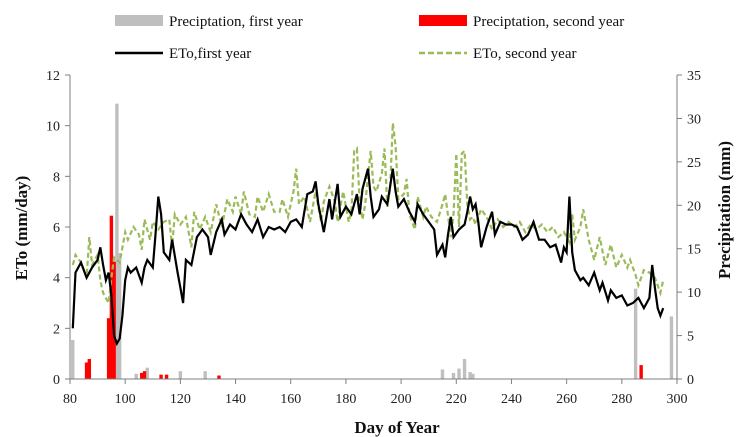 This screenshot has height=437, width=740. I want to click on x-tick-label: 180, so click(345, 399).